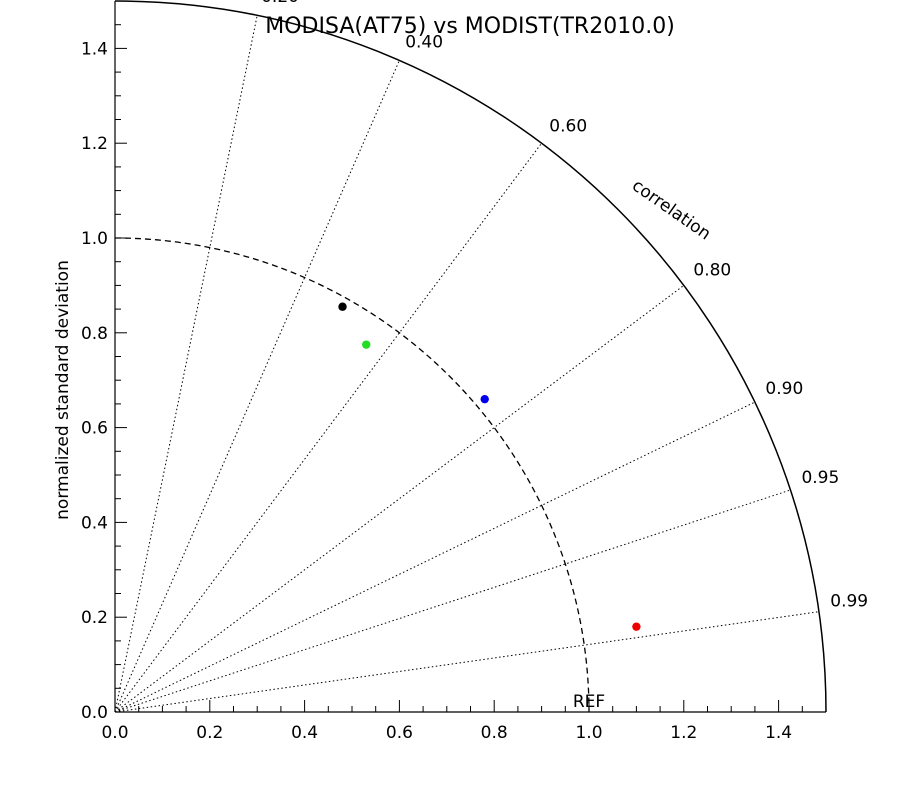  What do you see at coordinates (683, 733) in the screenshot?
I see `x-tick-label: 1.2` at bounding box center [683, 733].